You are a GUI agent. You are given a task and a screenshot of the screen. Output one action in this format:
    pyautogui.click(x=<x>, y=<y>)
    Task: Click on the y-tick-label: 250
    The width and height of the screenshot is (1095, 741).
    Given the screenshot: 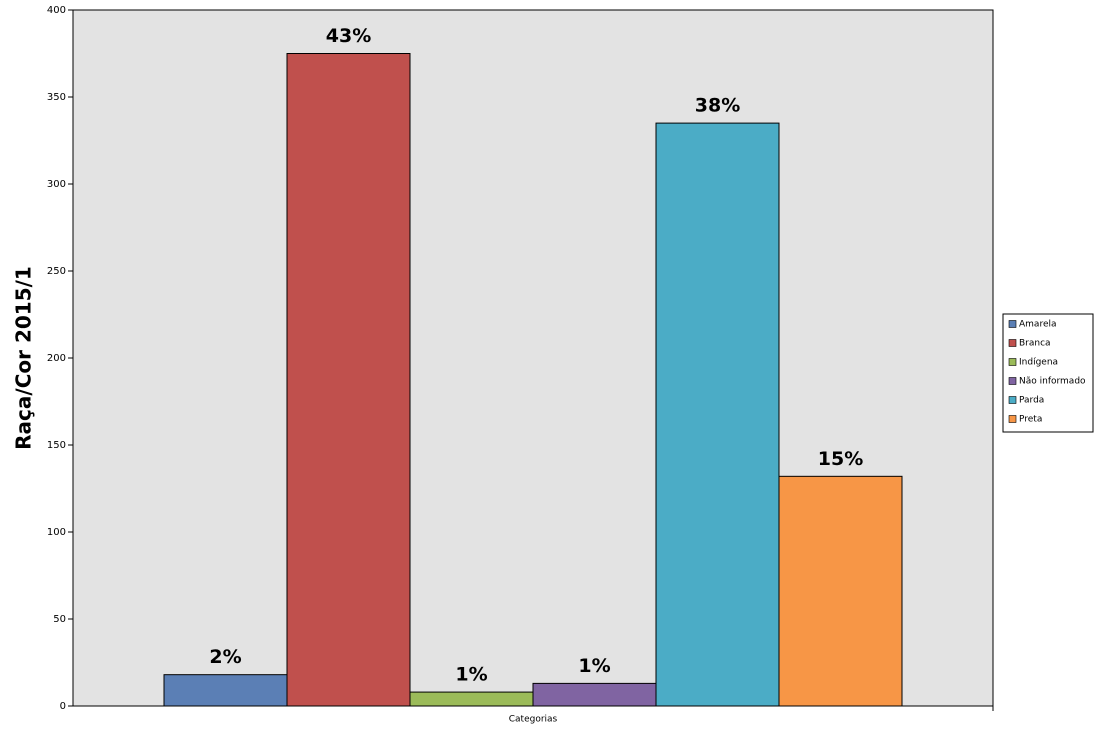 What is the action you would take?
    pyautogui.click(x=56, y=271)
    